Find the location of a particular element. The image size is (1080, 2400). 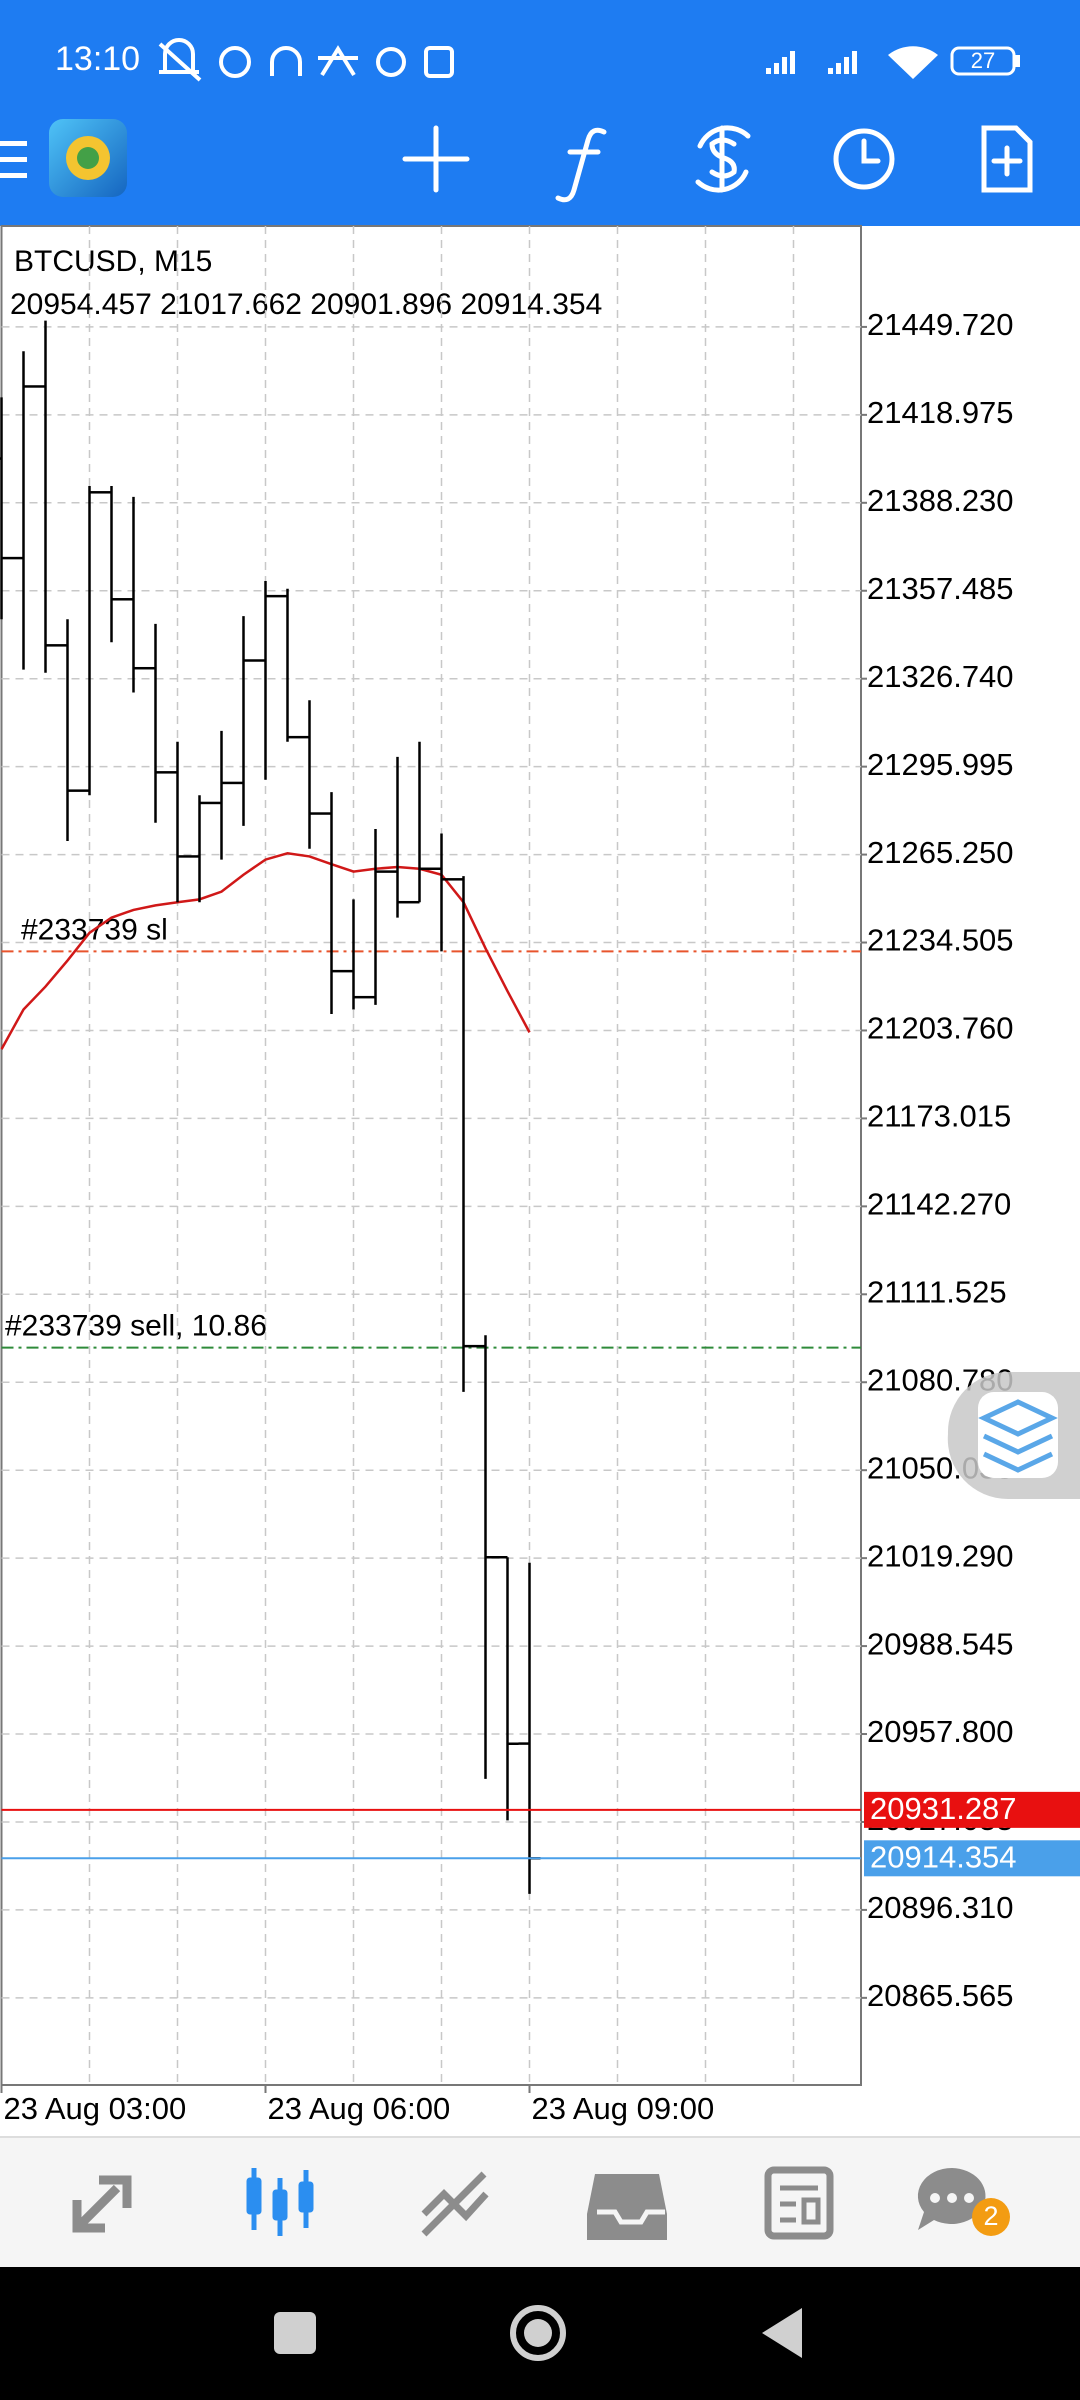

x-tick-label: 23 Aug 03:00 is located at coordinates (95, 2108).